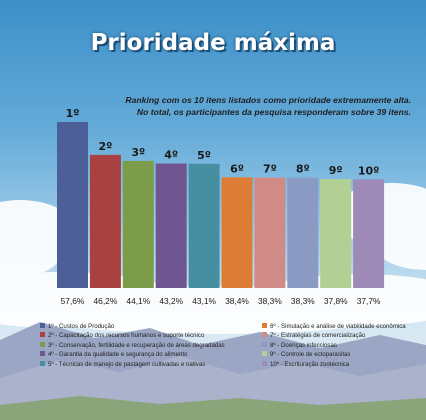  I want to click on value-label: 38,4%, so click(237, 301).